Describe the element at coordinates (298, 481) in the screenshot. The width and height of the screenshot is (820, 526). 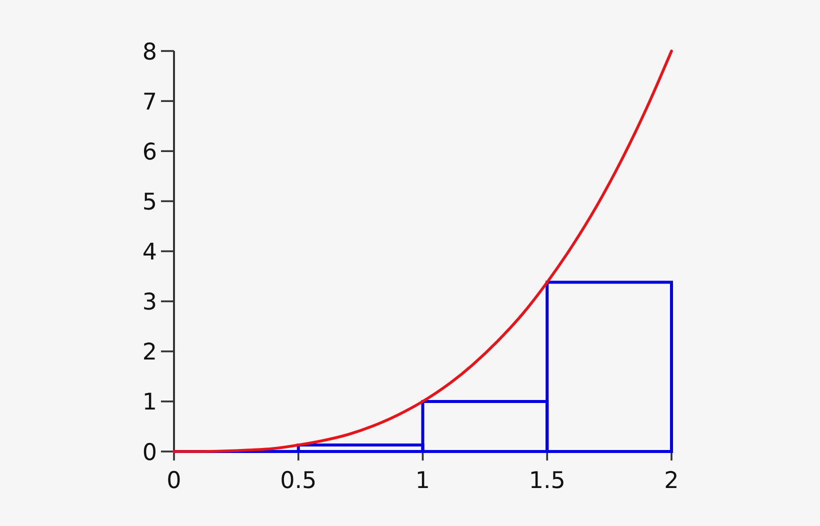
I see `x-tick-label: 0.5` at that location.